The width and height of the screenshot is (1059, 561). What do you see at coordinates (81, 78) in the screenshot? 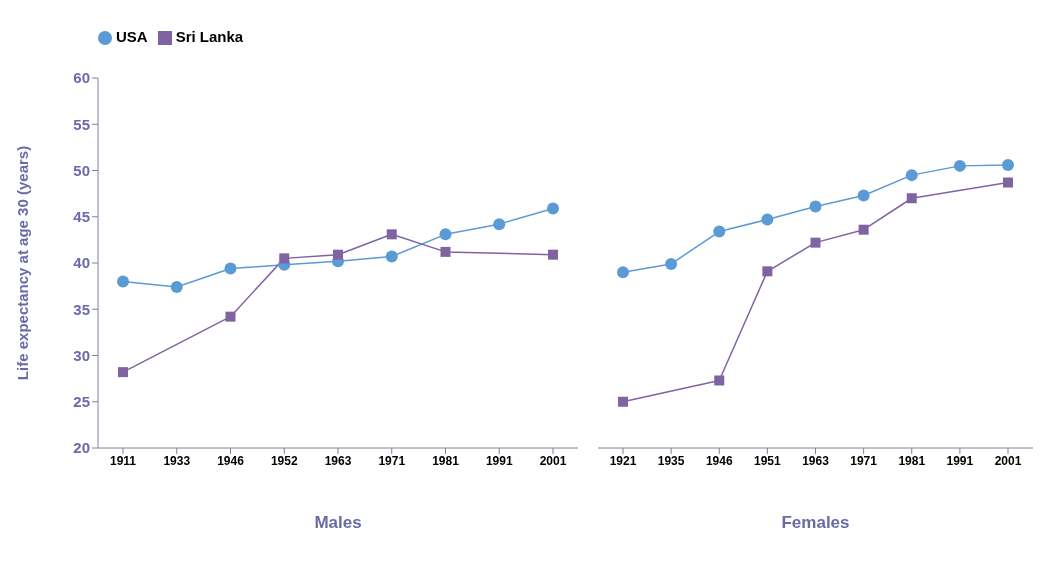
I see `y-tick-label: 60` at bounding box center [81, 78].